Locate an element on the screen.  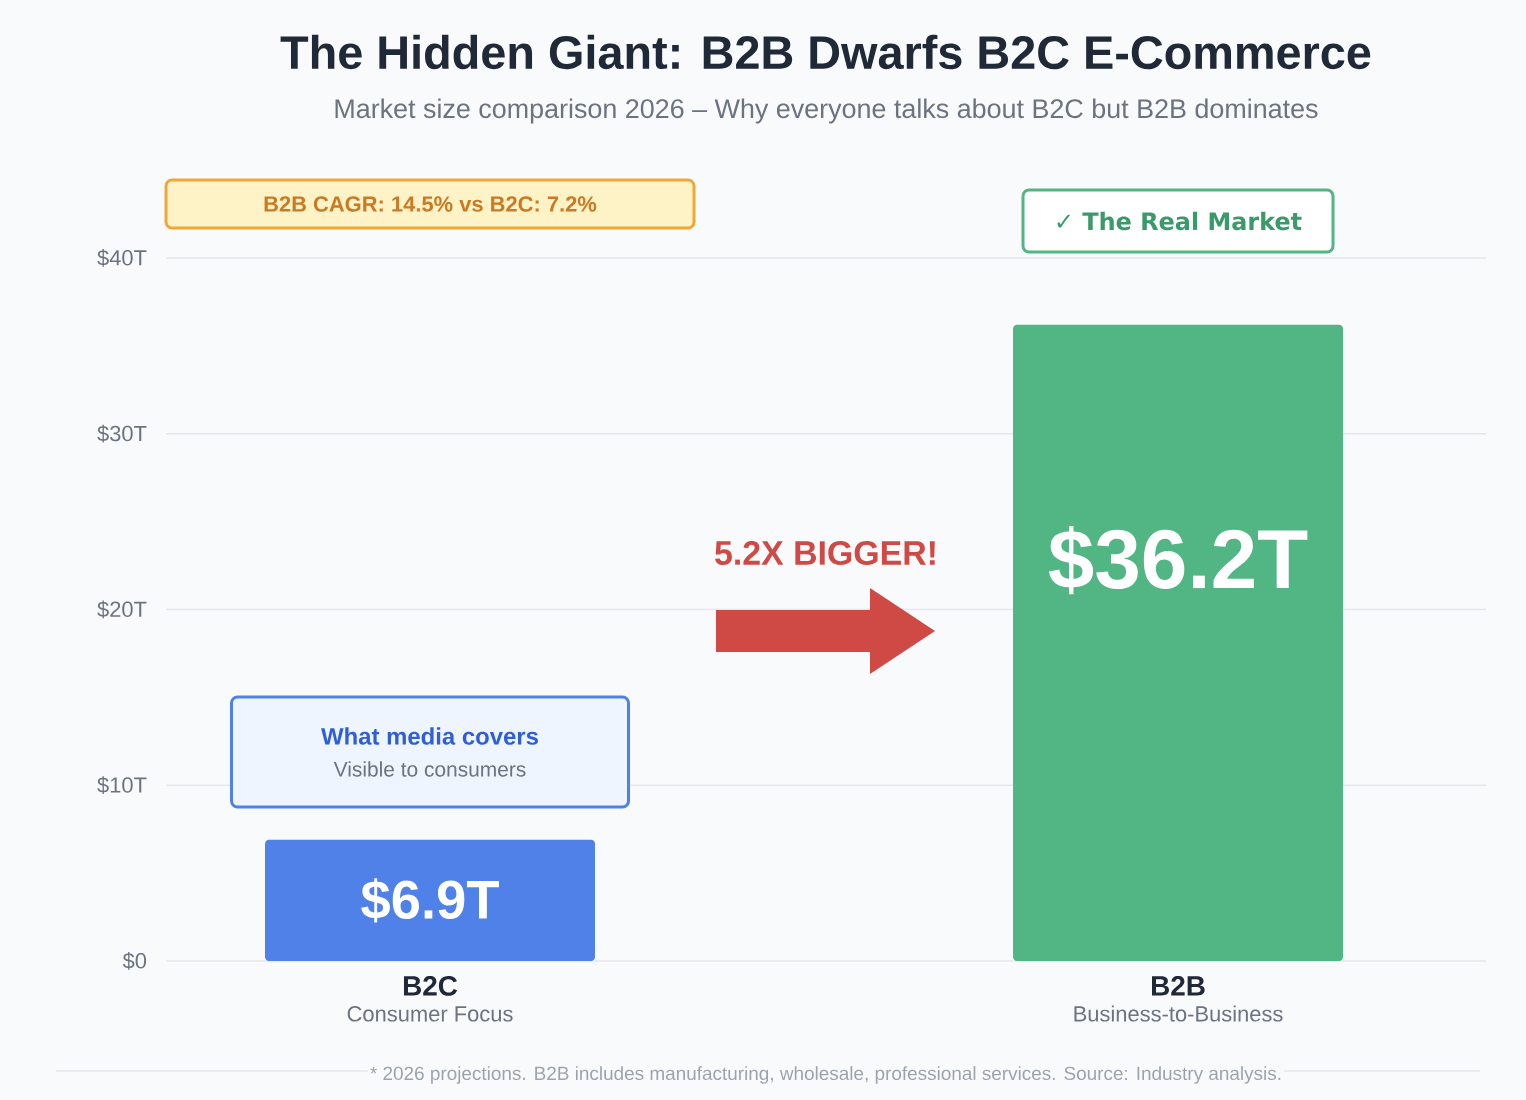
x-tick-label: B2B is located at coordinates (1178, 986).